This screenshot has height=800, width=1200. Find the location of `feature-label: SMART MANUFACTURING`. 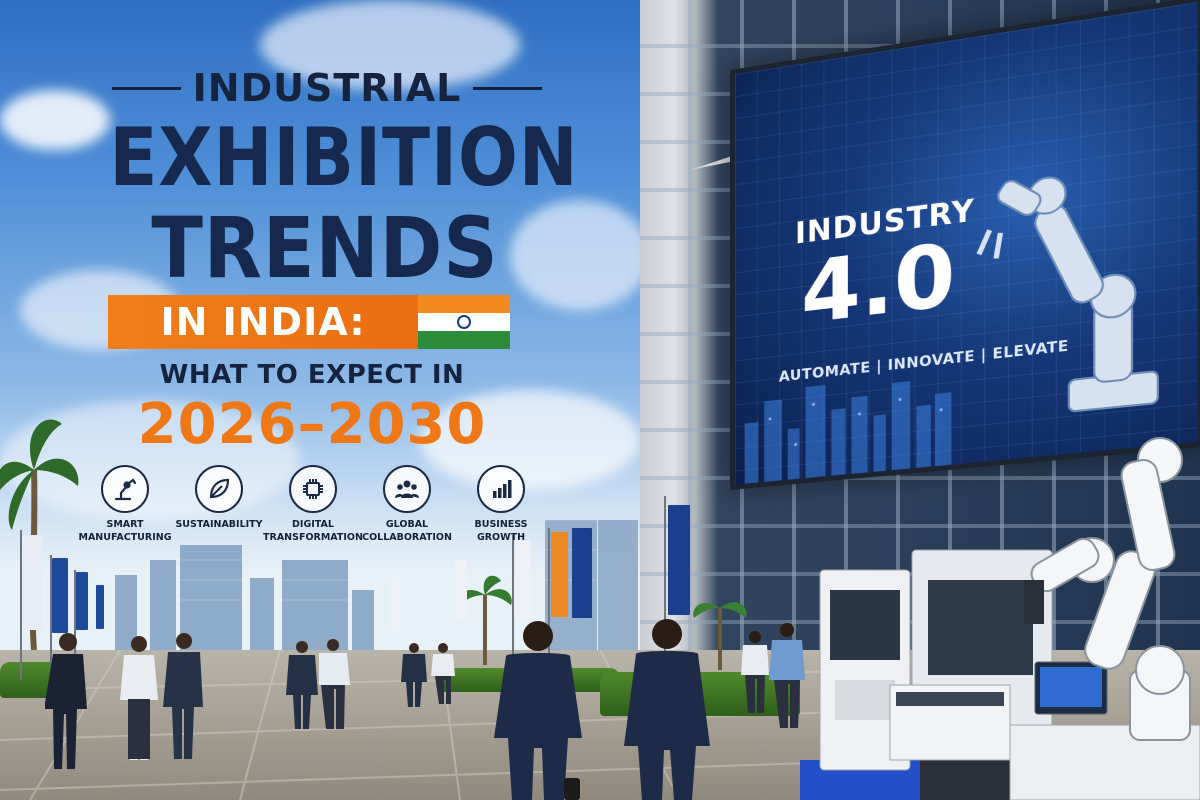

feature-label: SMART MANUFACTURING is located at coordinates (125, 531).